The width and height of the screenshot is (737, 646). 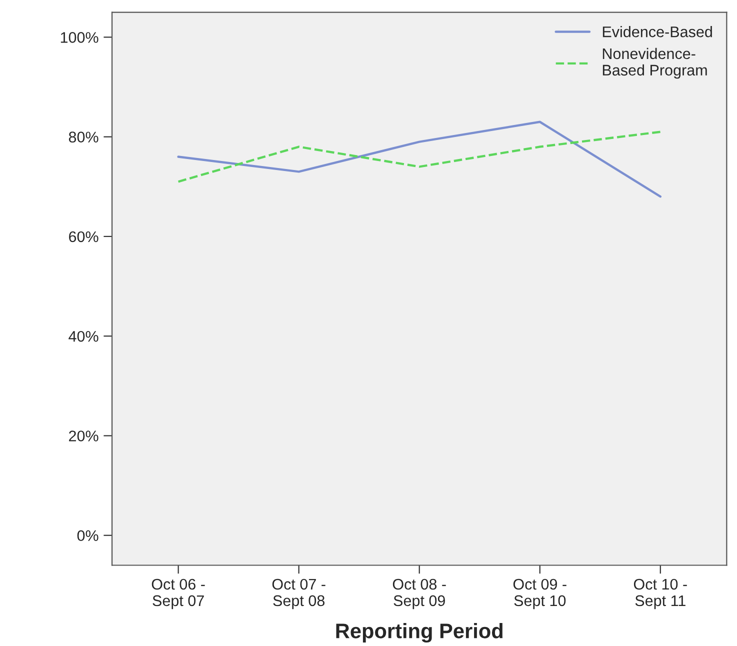 What do you see at coordinates (83, 336) in the screenshot?
I see `y-tick-label: 40%` at bounding box center [83, 336].